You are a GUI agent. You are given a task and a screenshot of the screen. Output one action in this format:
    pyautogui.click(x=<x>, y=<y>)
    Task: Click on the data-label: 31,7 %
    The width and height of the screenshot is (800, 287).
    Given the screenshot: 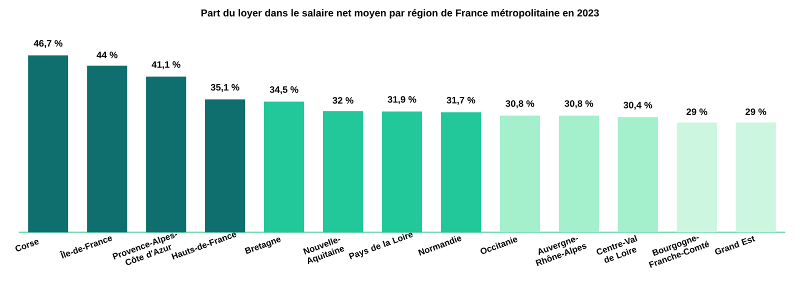 What is the action you would take?
    pyautogui.click(x=461, y=100)
    